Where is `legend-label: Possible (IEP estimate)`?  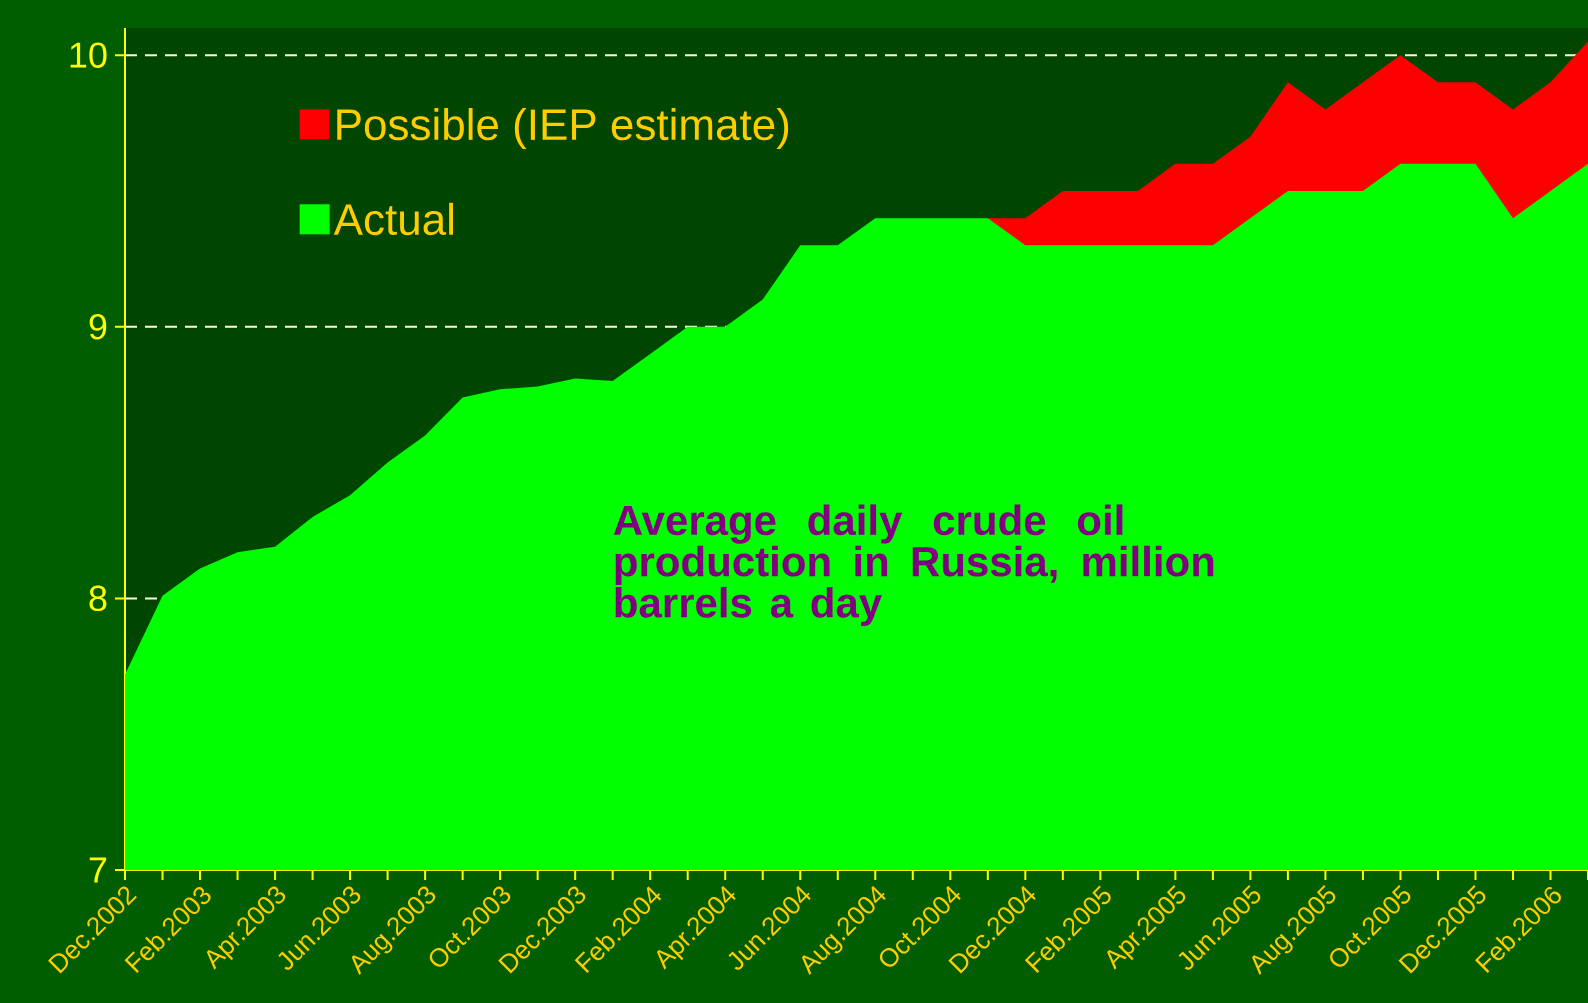 legend-label: Possible (IEP estimate) is located at coordinates (563, 128).